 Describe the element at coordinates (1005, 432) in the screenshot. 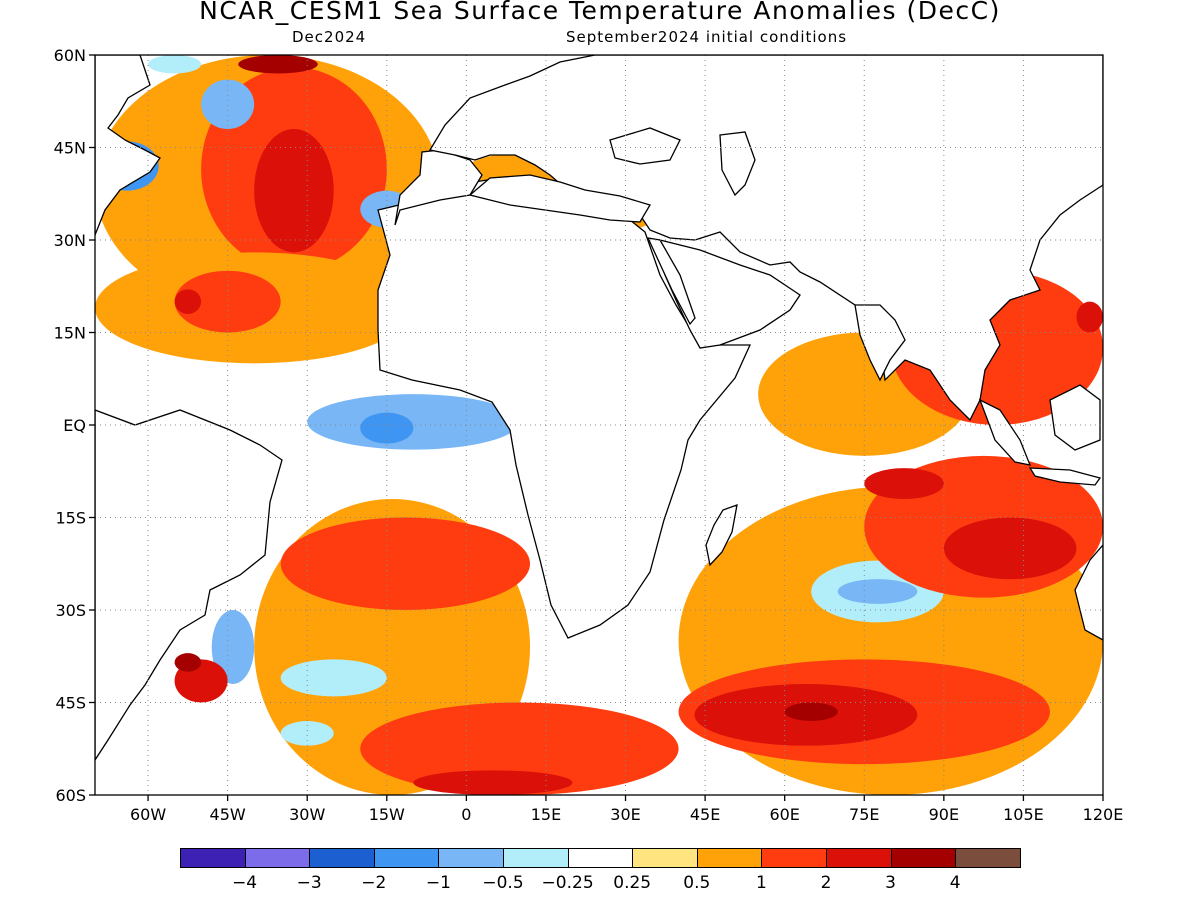

I see `sumatra-landmass` at that location.